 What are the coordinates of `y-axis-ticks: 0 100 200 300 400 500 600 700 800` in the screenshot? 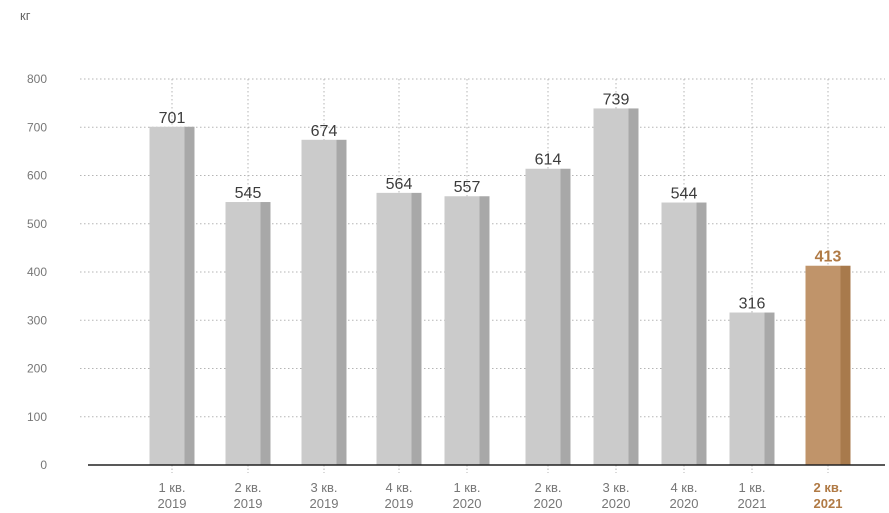 It's located at (37, 272).